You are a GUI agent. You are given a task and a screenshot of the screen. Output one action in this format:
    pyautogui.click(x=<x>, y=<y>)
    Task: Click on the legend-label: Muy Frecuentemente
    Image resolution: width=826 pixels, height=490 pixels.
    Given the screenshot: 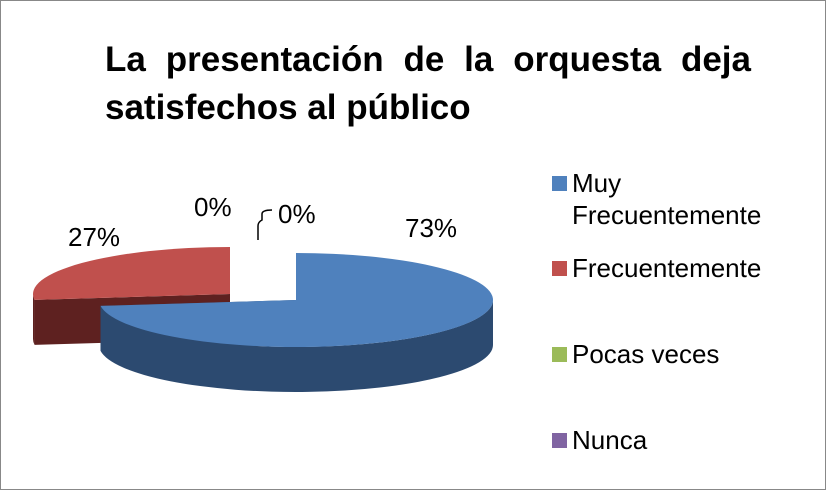 What is the action you would take?
    pyautogui.click(x=667, y=199)
    